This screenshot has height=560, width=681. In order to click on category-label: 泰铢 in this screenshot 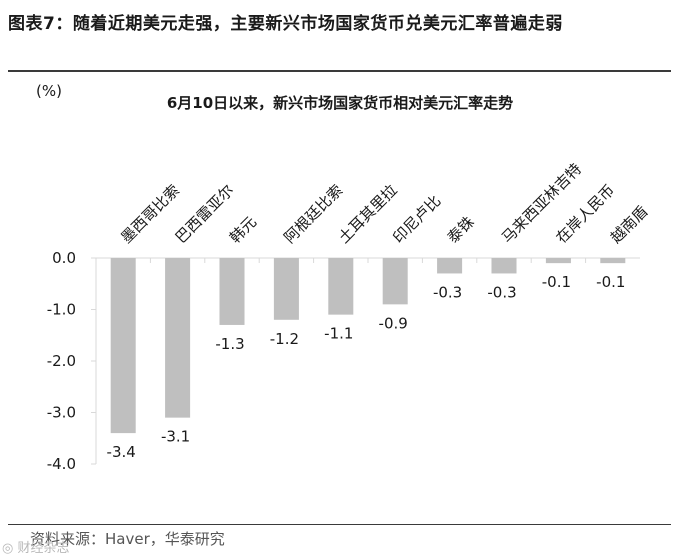, I will do `click(461, 230)`.